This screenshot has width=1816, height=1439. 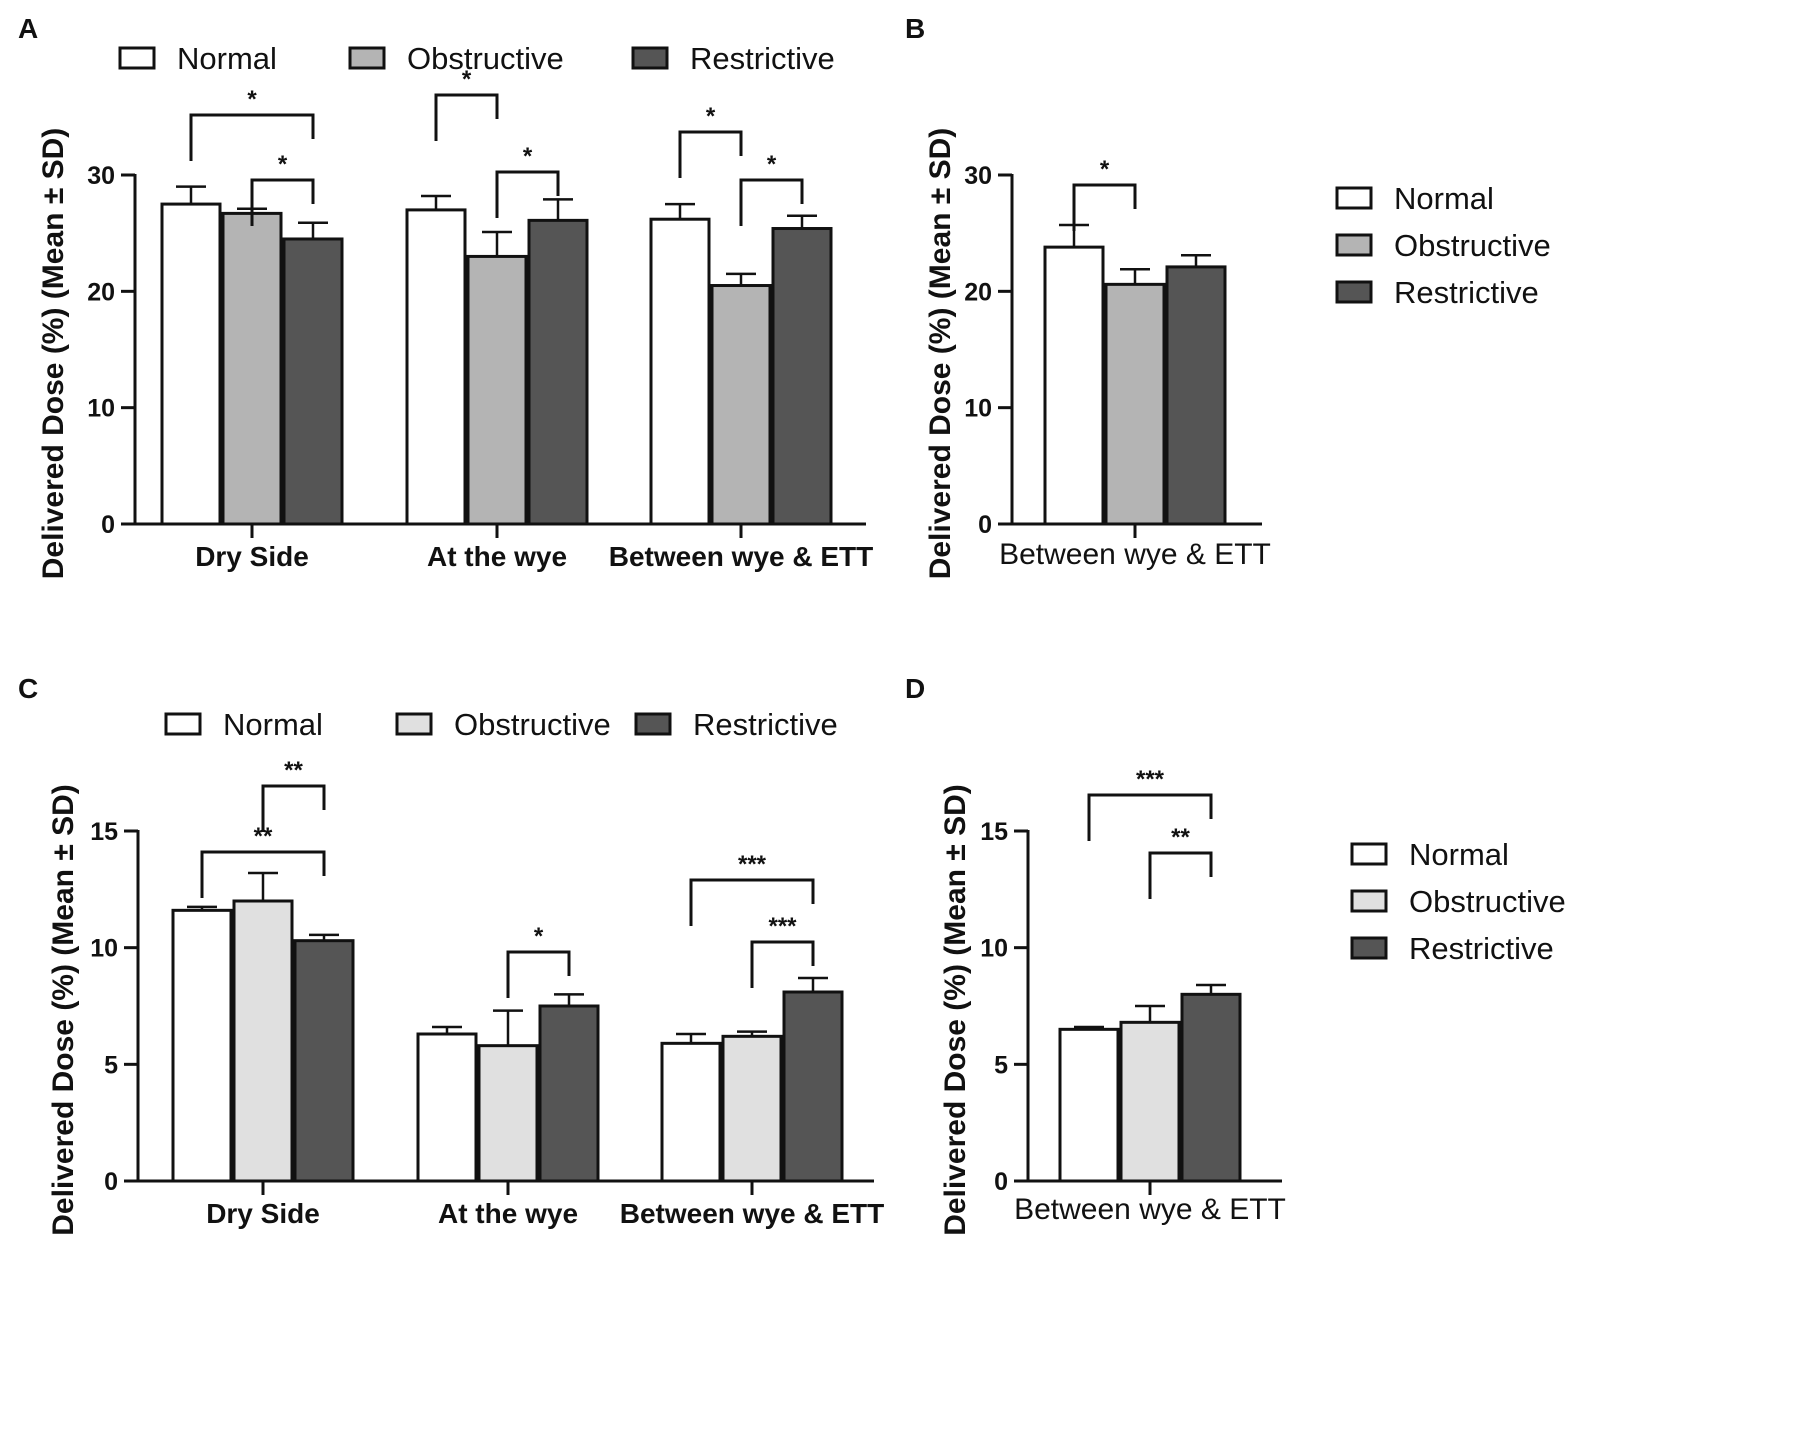 What do you see at coordinates (28, 688) in the screenshot?
I see `panel-letter: C` at bounding box center [28, 688].